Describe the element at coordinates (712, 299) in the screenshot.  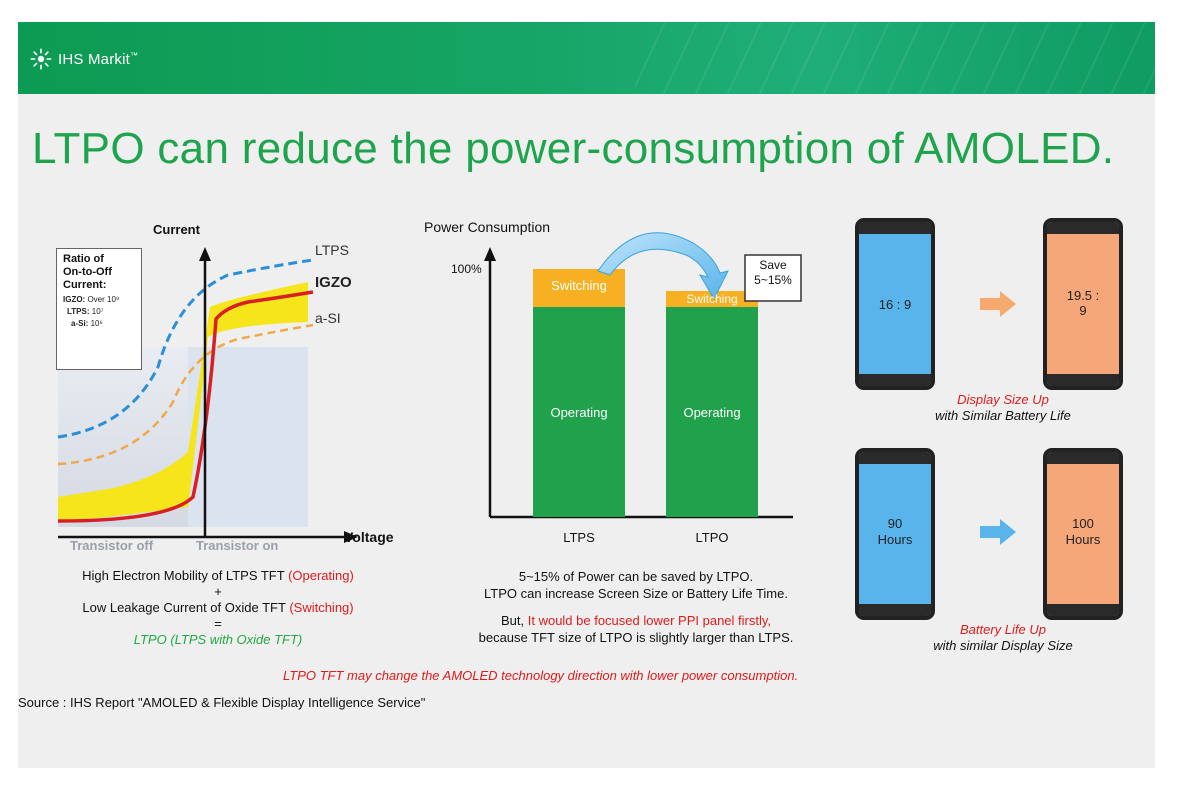
I see `ltpo-switching-label: Switching` at that location.